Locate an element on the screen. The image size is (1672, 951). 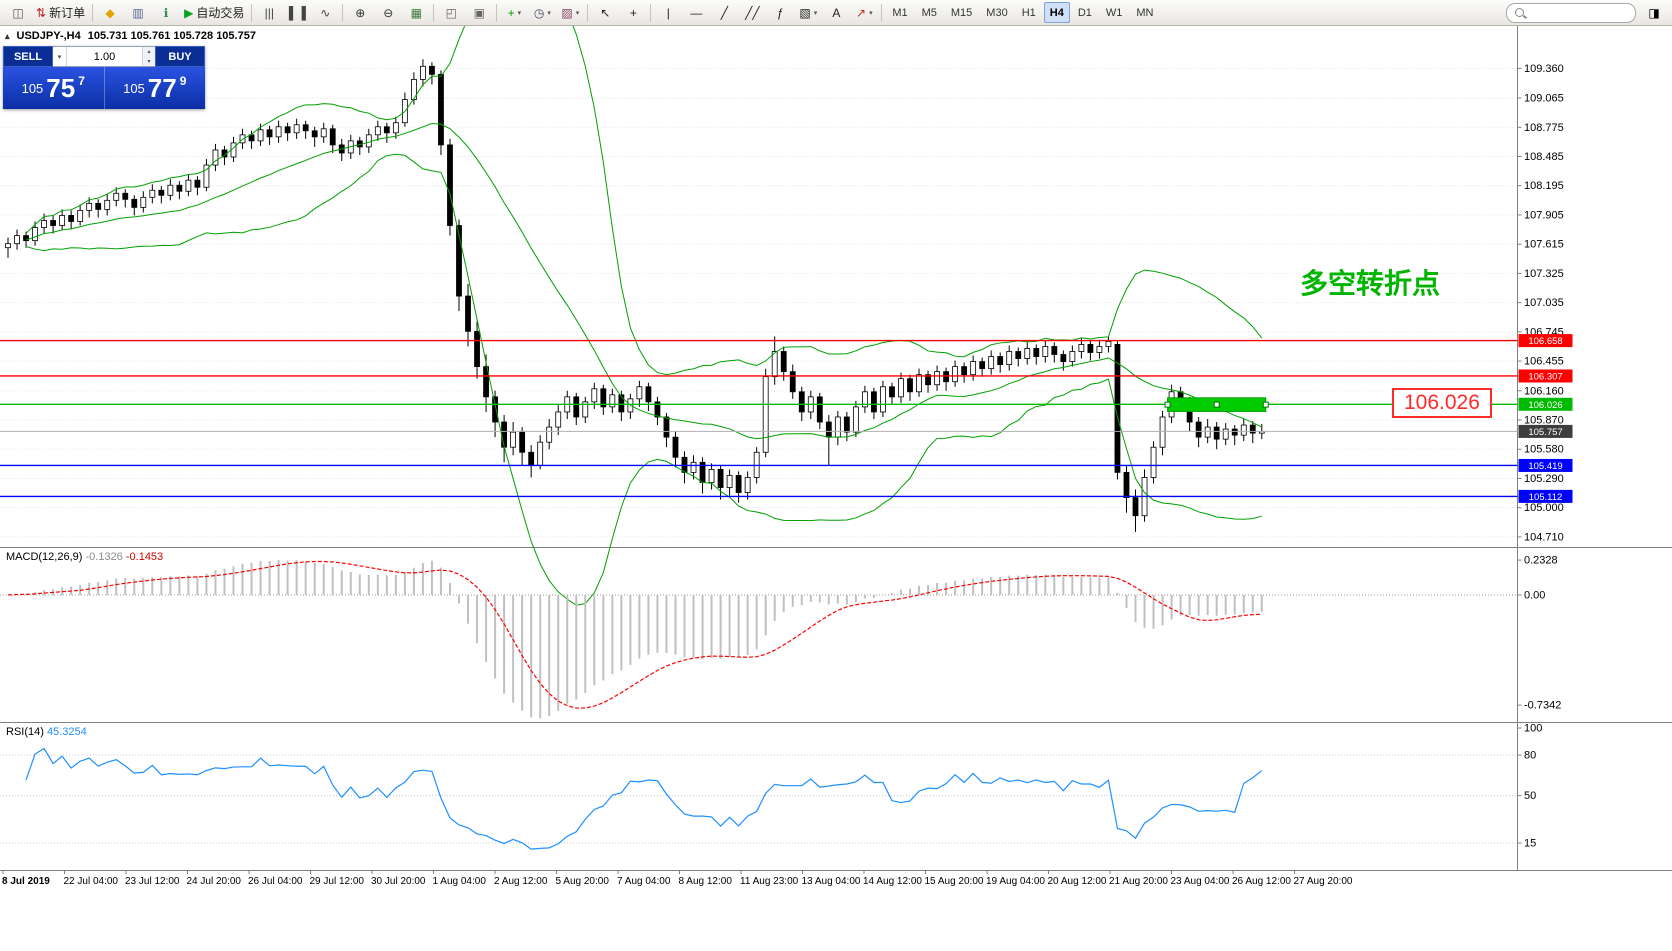
zoom-in-button: ⊕ is located at coordinates (360, 13).